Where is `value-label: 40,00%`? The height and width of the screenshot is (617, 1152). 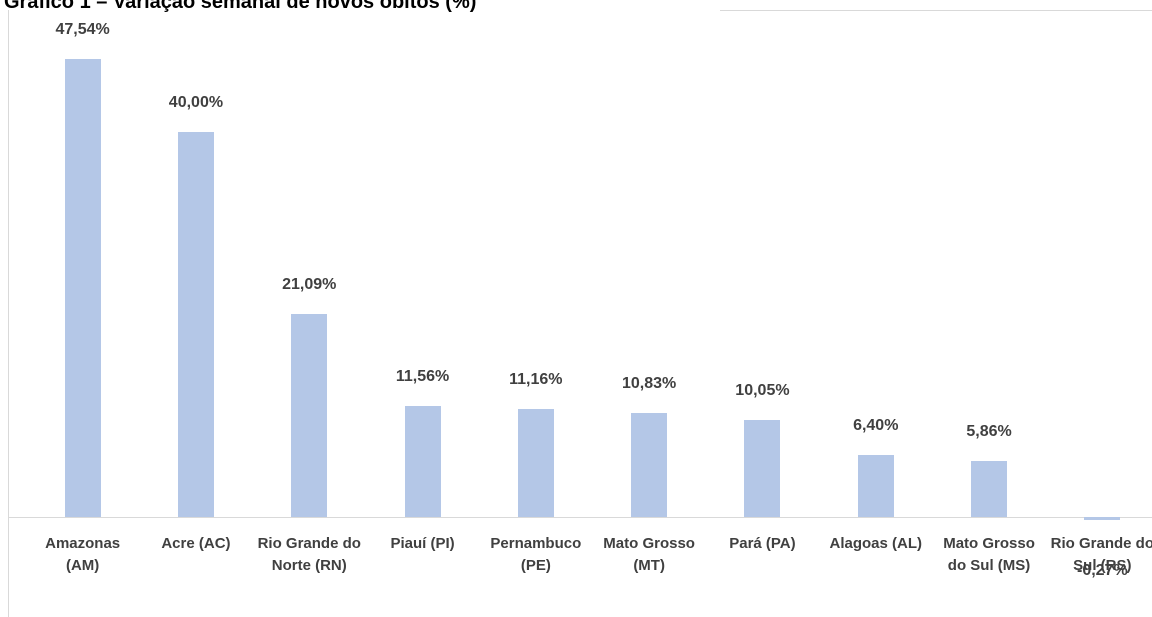
value-label: 40,00% is located at coordinates (196, 102).